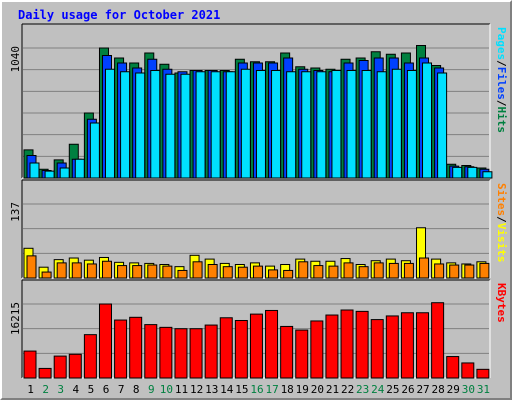  What do you see at coordinates (347, 389) in the screenshot?
I see `x-tick-day-22: 22` at bounding box center [347, 389].